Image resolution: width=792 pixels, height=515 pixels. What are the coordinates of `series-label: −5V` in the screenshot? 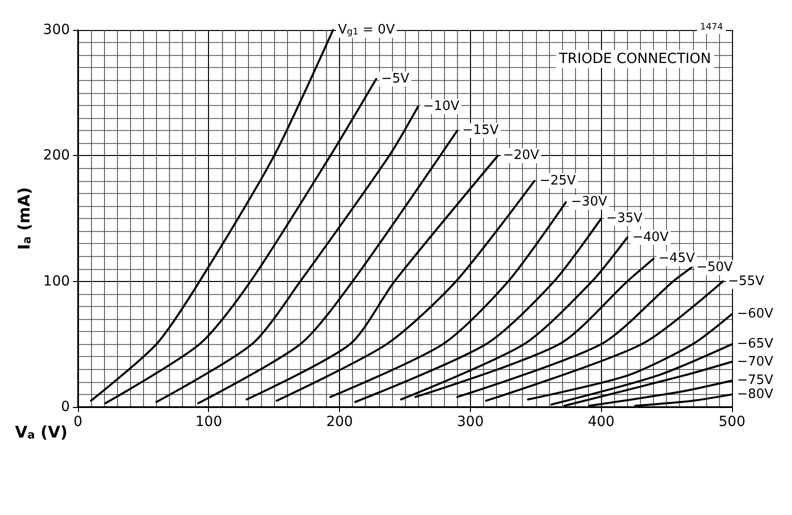 It's located at (395, 79).